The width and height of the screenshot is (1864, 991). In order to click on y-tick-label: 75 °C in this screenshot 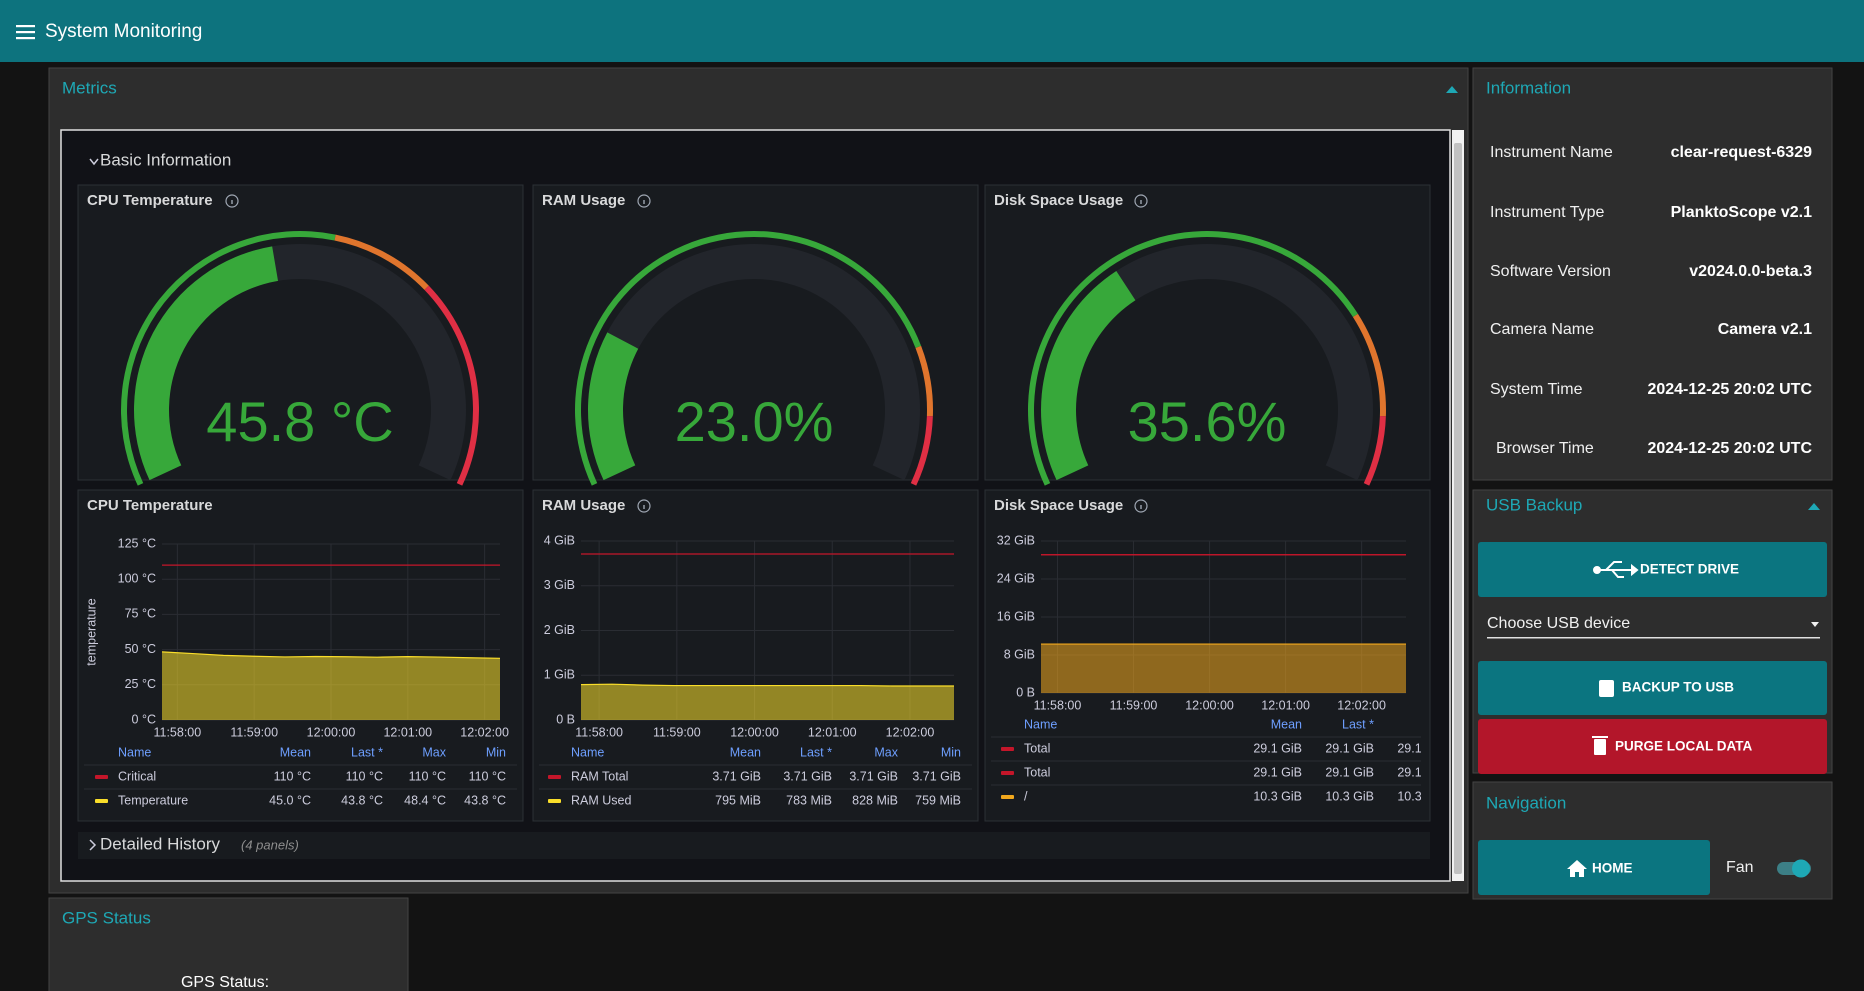, I will do `click(140, 614)`.